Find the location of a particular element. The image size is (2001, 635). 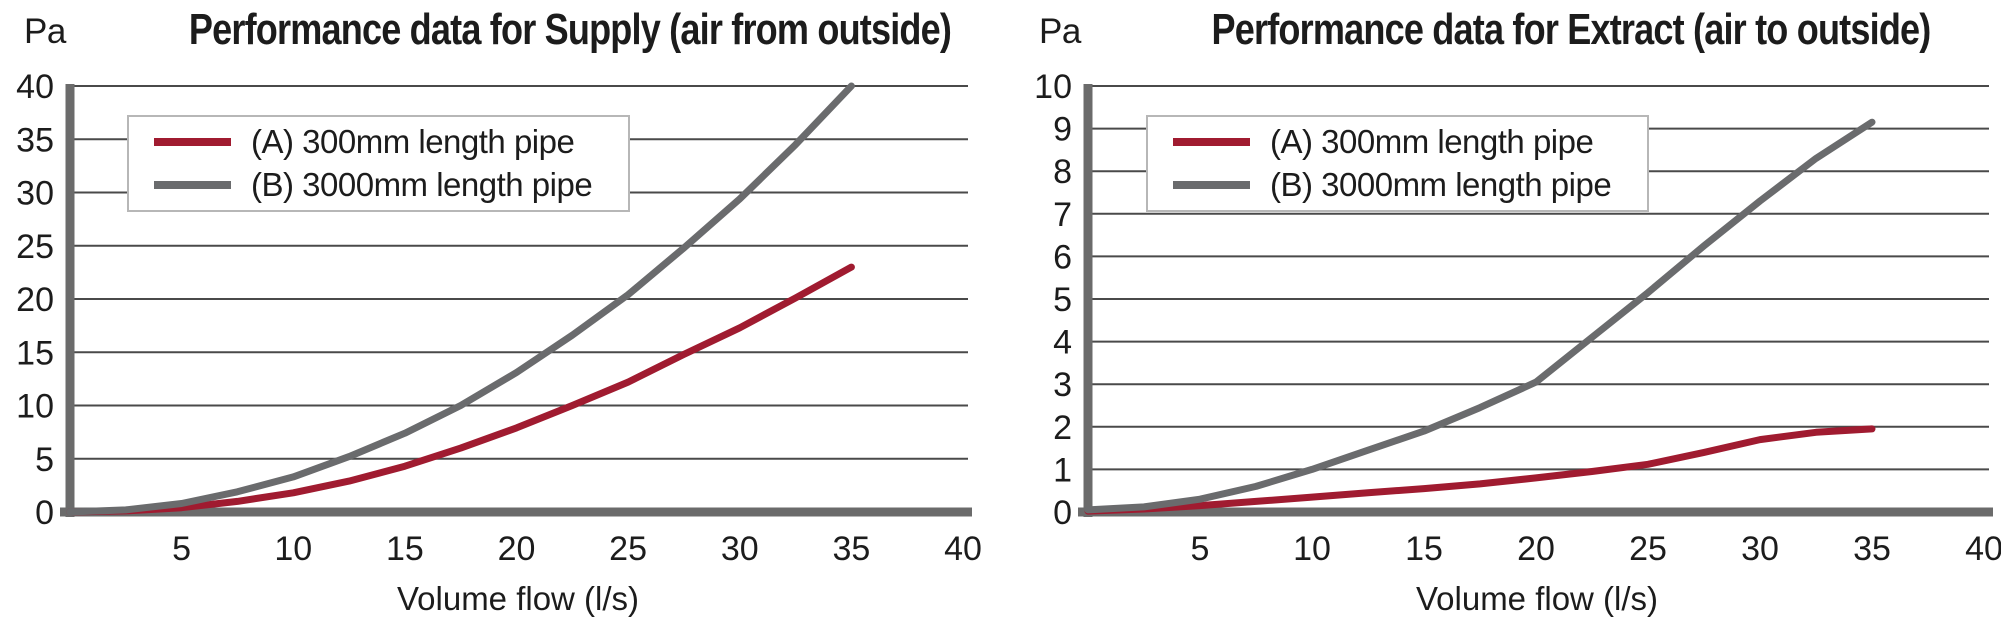

y-tick-label: 20 is located at coordinates (35, 300).